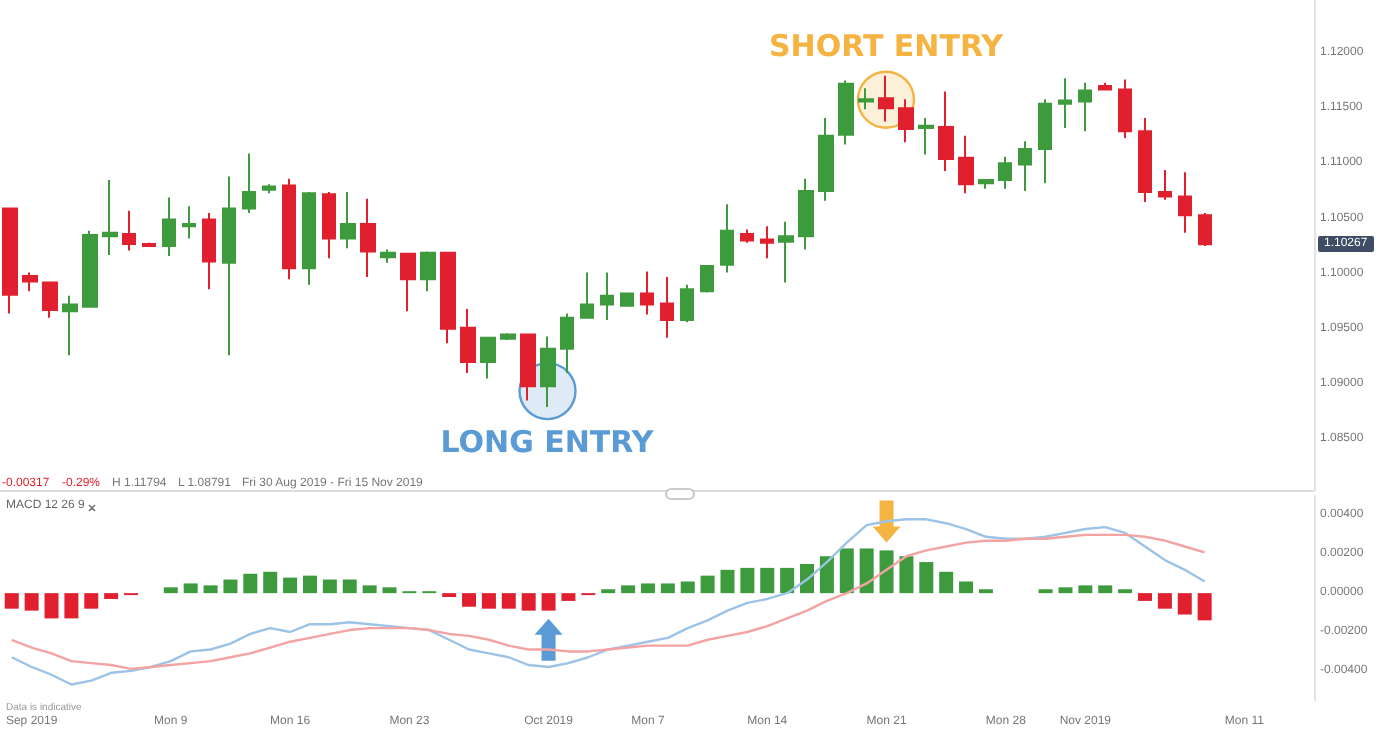  Describe the element at coordinates (547, 441) in the screenshot. I see `annotation: LONG ENTRY` at that location.